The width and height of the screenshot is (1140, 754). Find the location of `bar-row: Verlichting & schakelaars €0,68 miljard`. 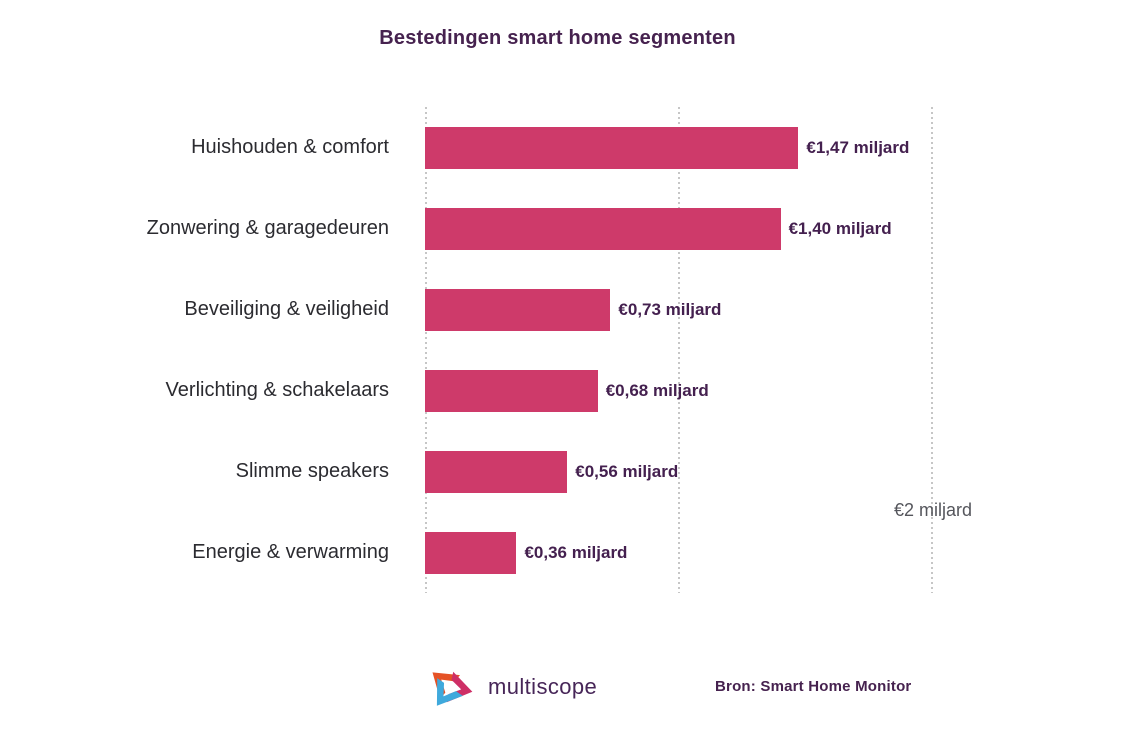

bar-row: Verlichting & schakelaars €0,68 miljard is located at coordinates (466, 390).